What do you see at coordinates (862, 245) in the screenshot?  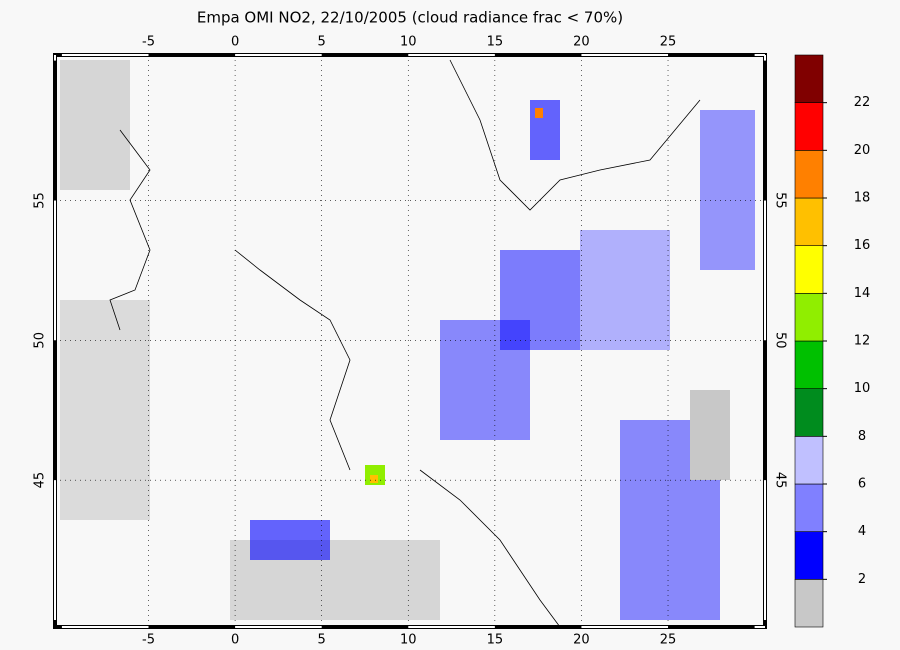 I see `colorbar-label: 16` at bounding box center [862, 245].